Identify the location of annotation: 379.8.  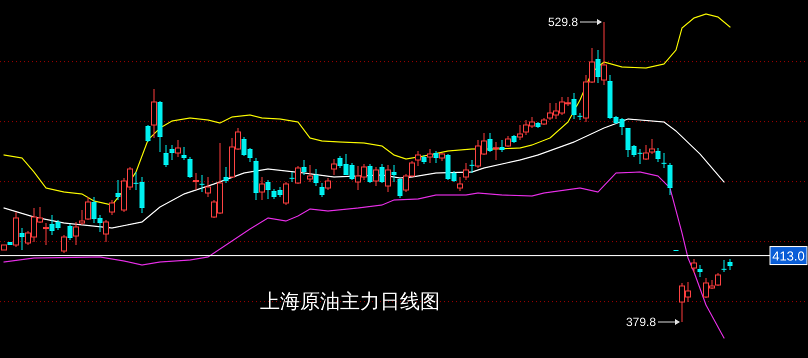
(641, 322).